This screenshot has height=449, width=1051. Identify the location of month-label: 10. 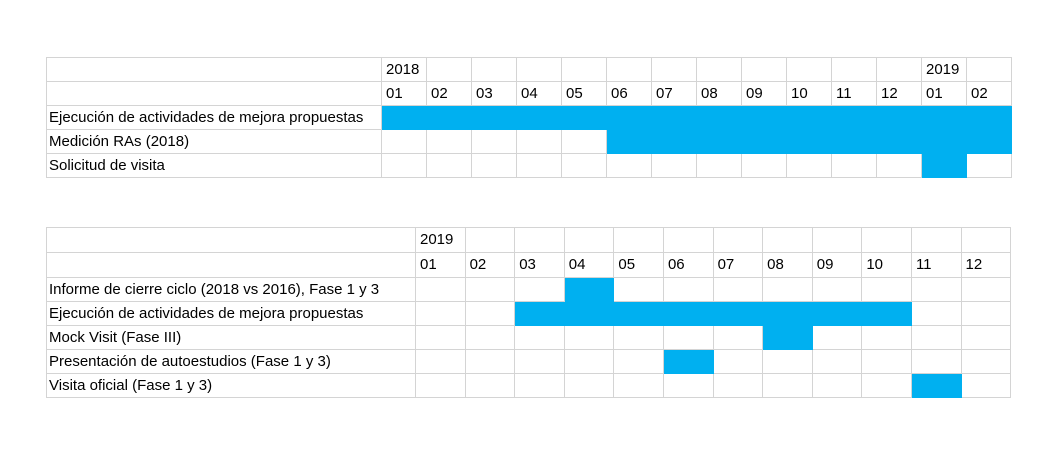
(886, 265).